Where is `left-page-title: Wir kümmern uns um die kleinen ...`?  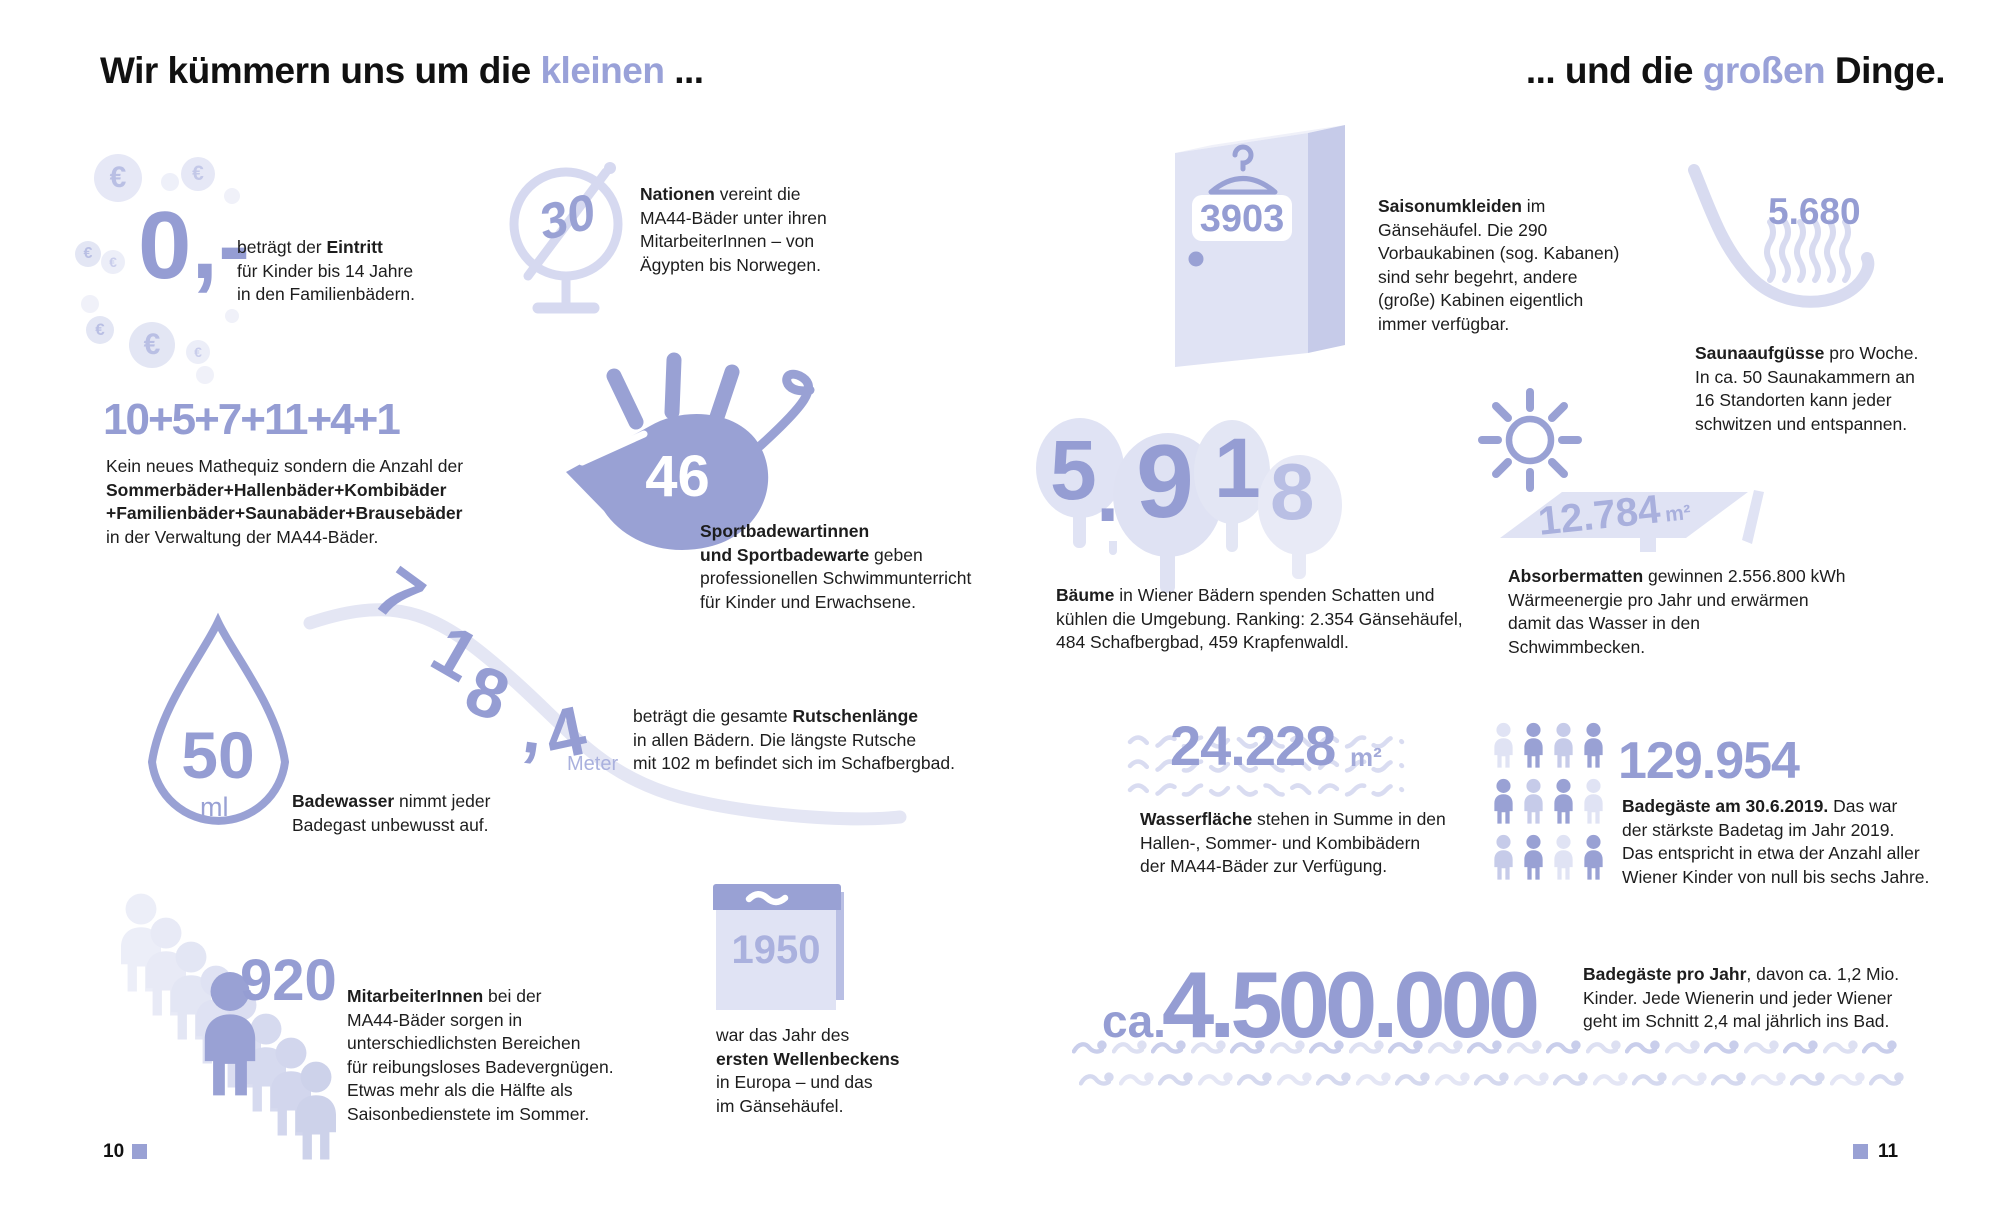 left-page-title: Wir kümmern uns um die kleinen ... is located at coordinates (402, 71).